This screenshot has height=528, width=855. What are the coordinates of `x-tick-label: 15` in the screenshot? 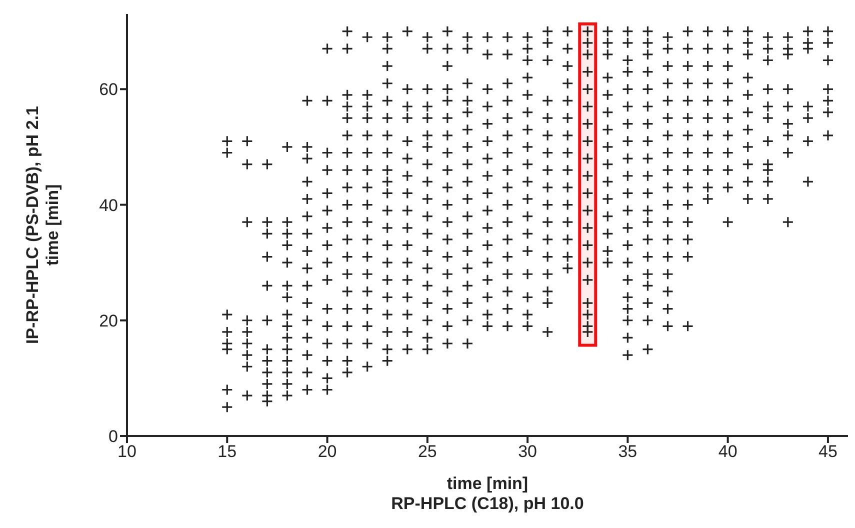 It's located at (227, 452).